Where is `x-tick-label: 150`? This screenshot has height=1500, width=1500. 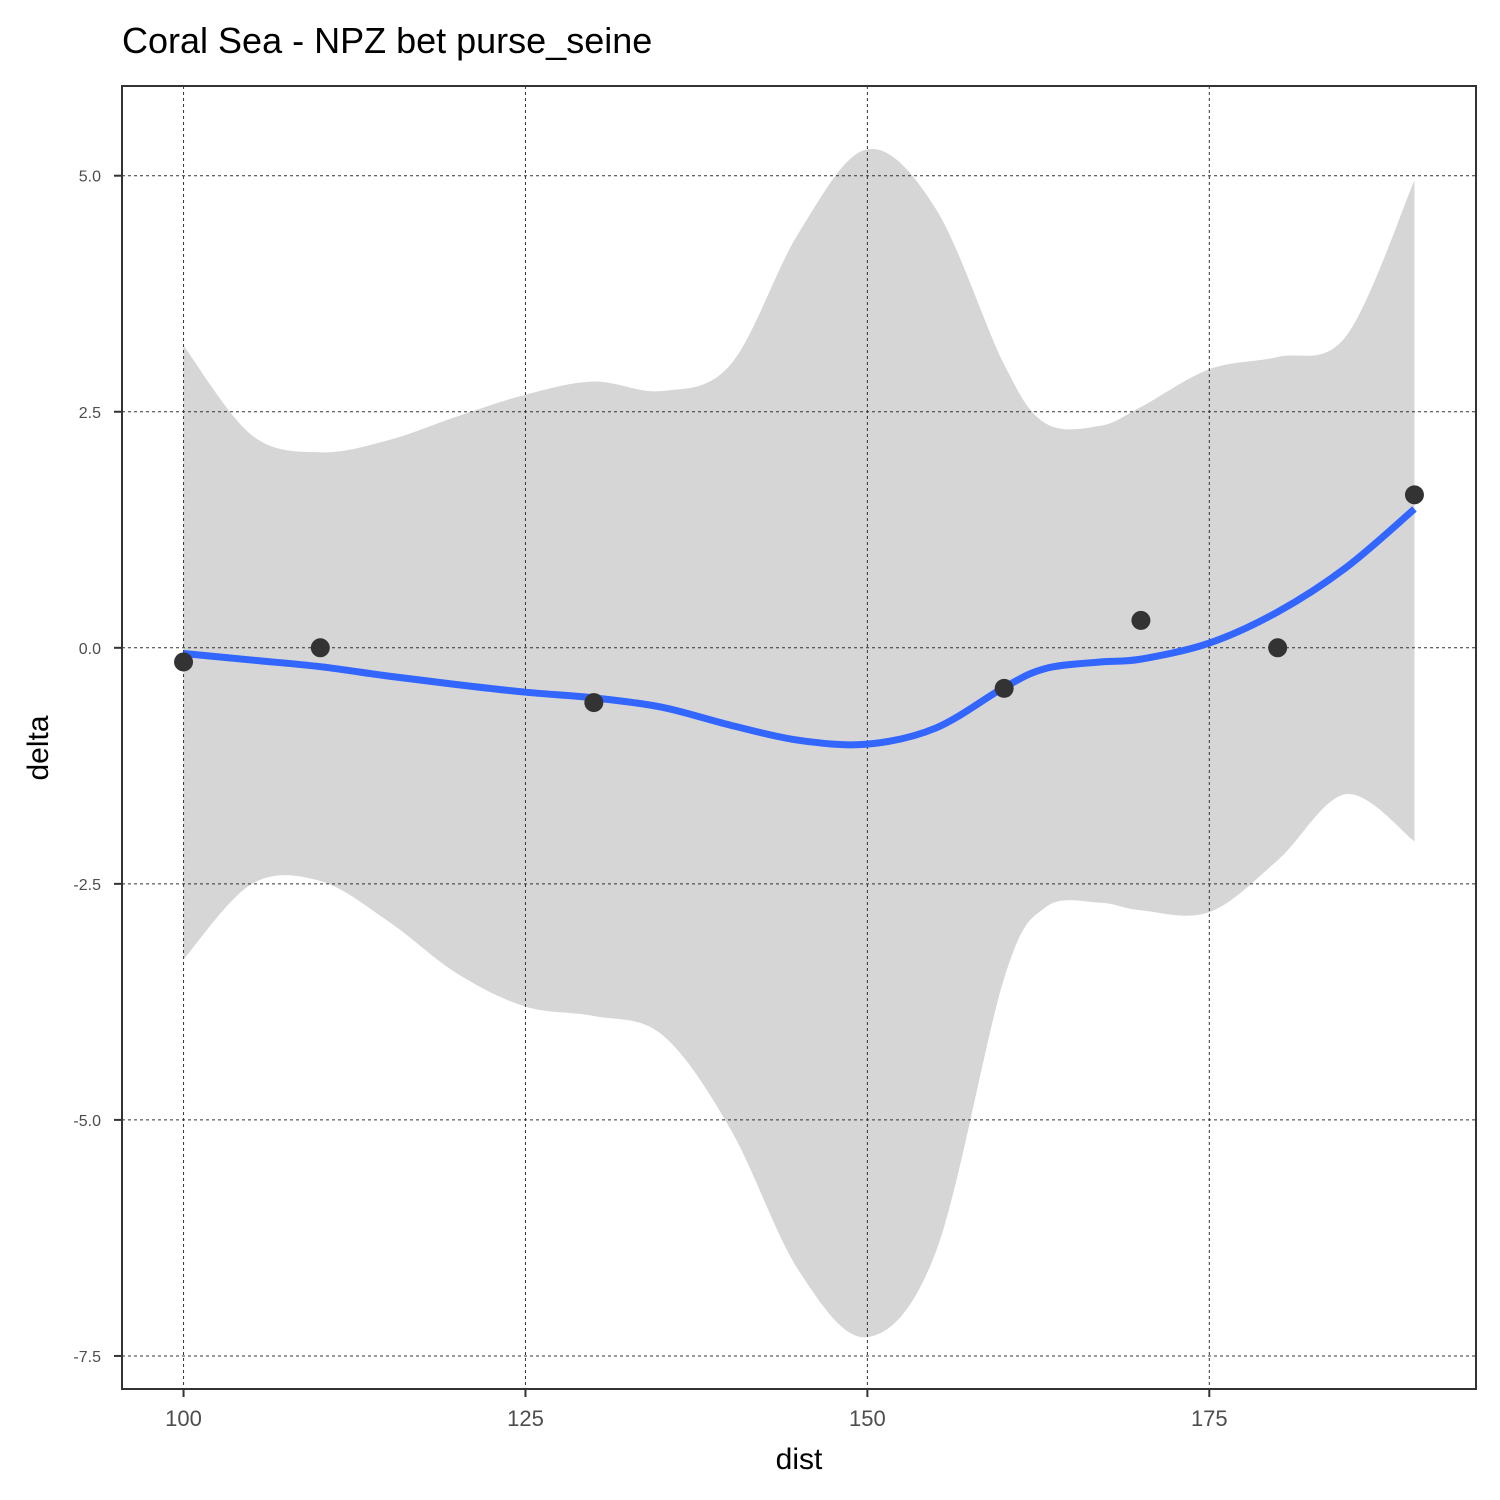
x-tick-label: 150 is located at coordinates (867, 1418).